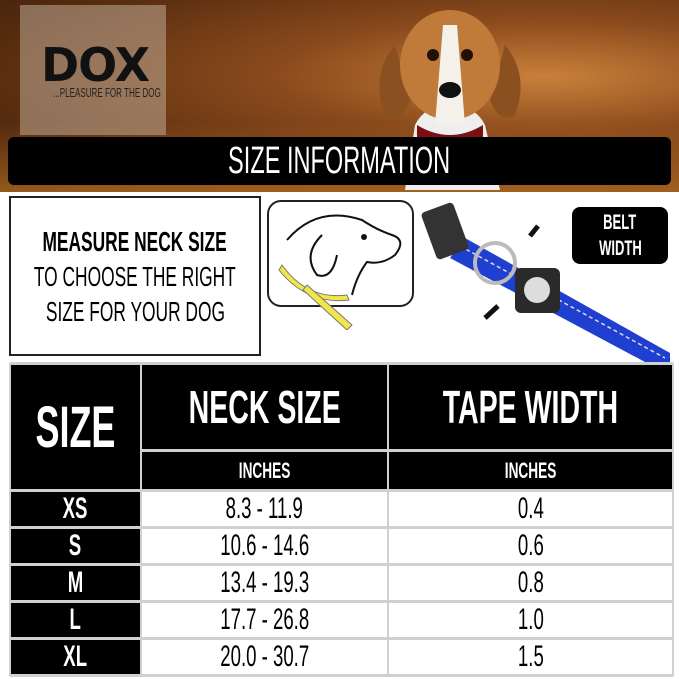 The image size is (679, 679). Describe the element at coordinates (135, 241) in the screenshot. I see `instruction-line-1: MEASURE NECK SIZE` at that location.